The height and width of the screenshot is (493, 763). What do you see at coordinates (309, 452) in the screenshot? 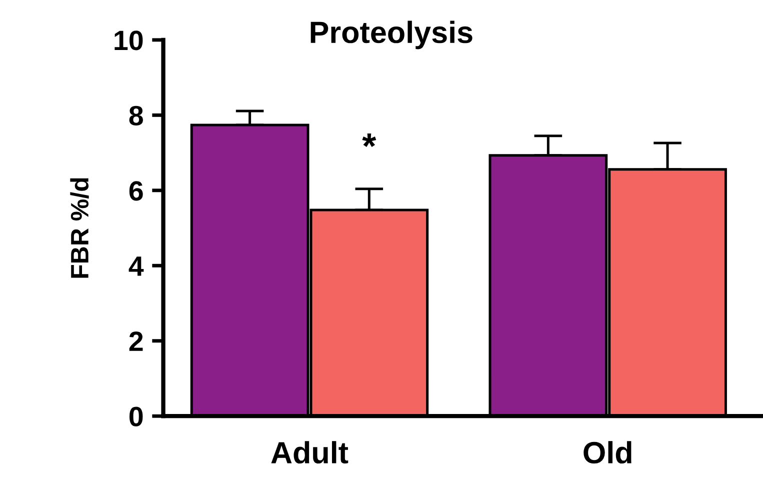
I see `x-tick-label: Adult` at bounding box center [309, 452].